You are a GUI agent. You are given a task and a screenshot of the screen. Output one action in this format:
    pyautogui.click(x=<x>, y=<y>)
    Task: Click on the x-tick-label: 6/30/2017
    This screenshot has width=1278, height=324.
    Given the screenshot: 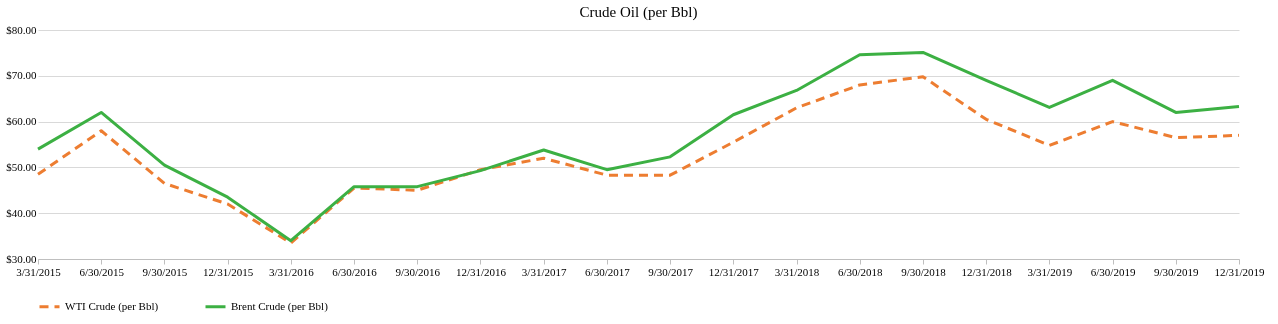 What is the action you would take?
    pyautogui.click(x=608, y=271)
    